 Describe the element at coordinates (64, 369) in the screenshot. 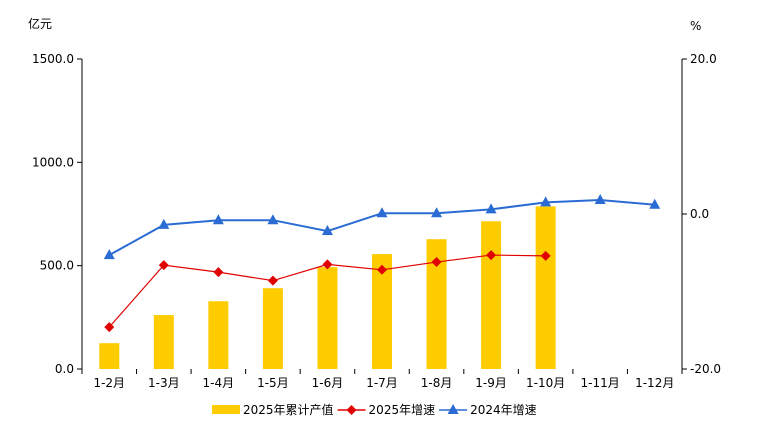

I see `left-tick-label: 0.0` at that location.